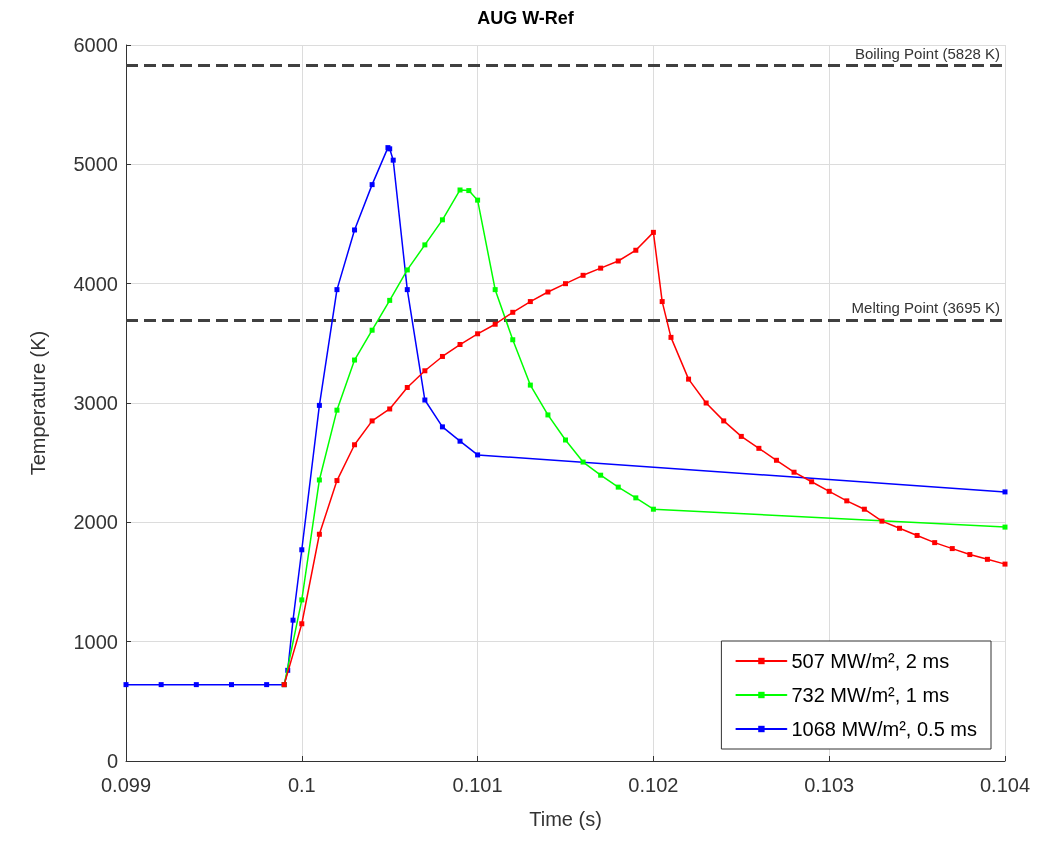 The width and height of the screenshot is (1051, 841). What do you see at coordinates (565, 819) in the screenshot?
I see `x-axis-title: Time (s)` at bounding box center [565, 819].